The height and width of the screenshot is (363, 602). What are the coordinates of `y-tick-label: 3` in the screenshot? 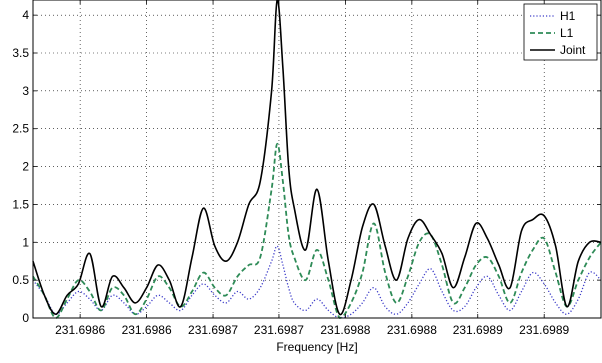 It's located at (25, 91).